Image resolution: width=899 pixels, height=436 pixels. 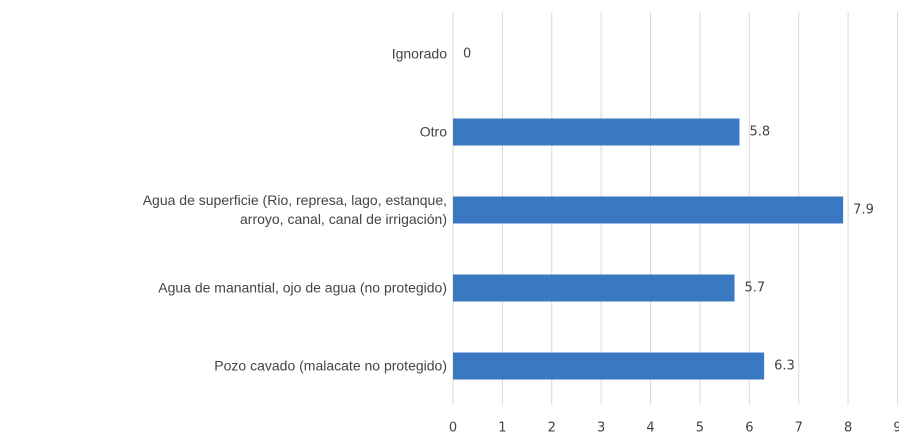 What do you see at coordinates (453, 428) in the screenshot?
I see `x-tick-label: 0` at bounding box center [453, 428].